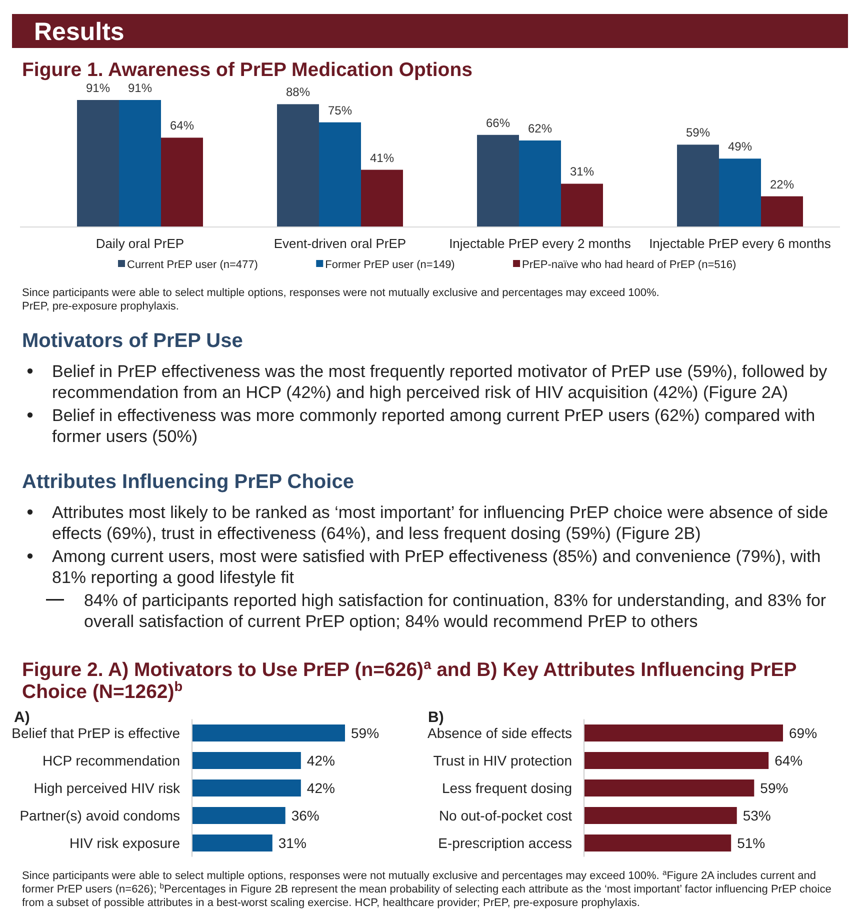 The image size is (860, 921). What do you see at coordinates (505, 843) in the screenshot?
I see `y-tick-label: E-prescription access` at bounding box center [505, 843].